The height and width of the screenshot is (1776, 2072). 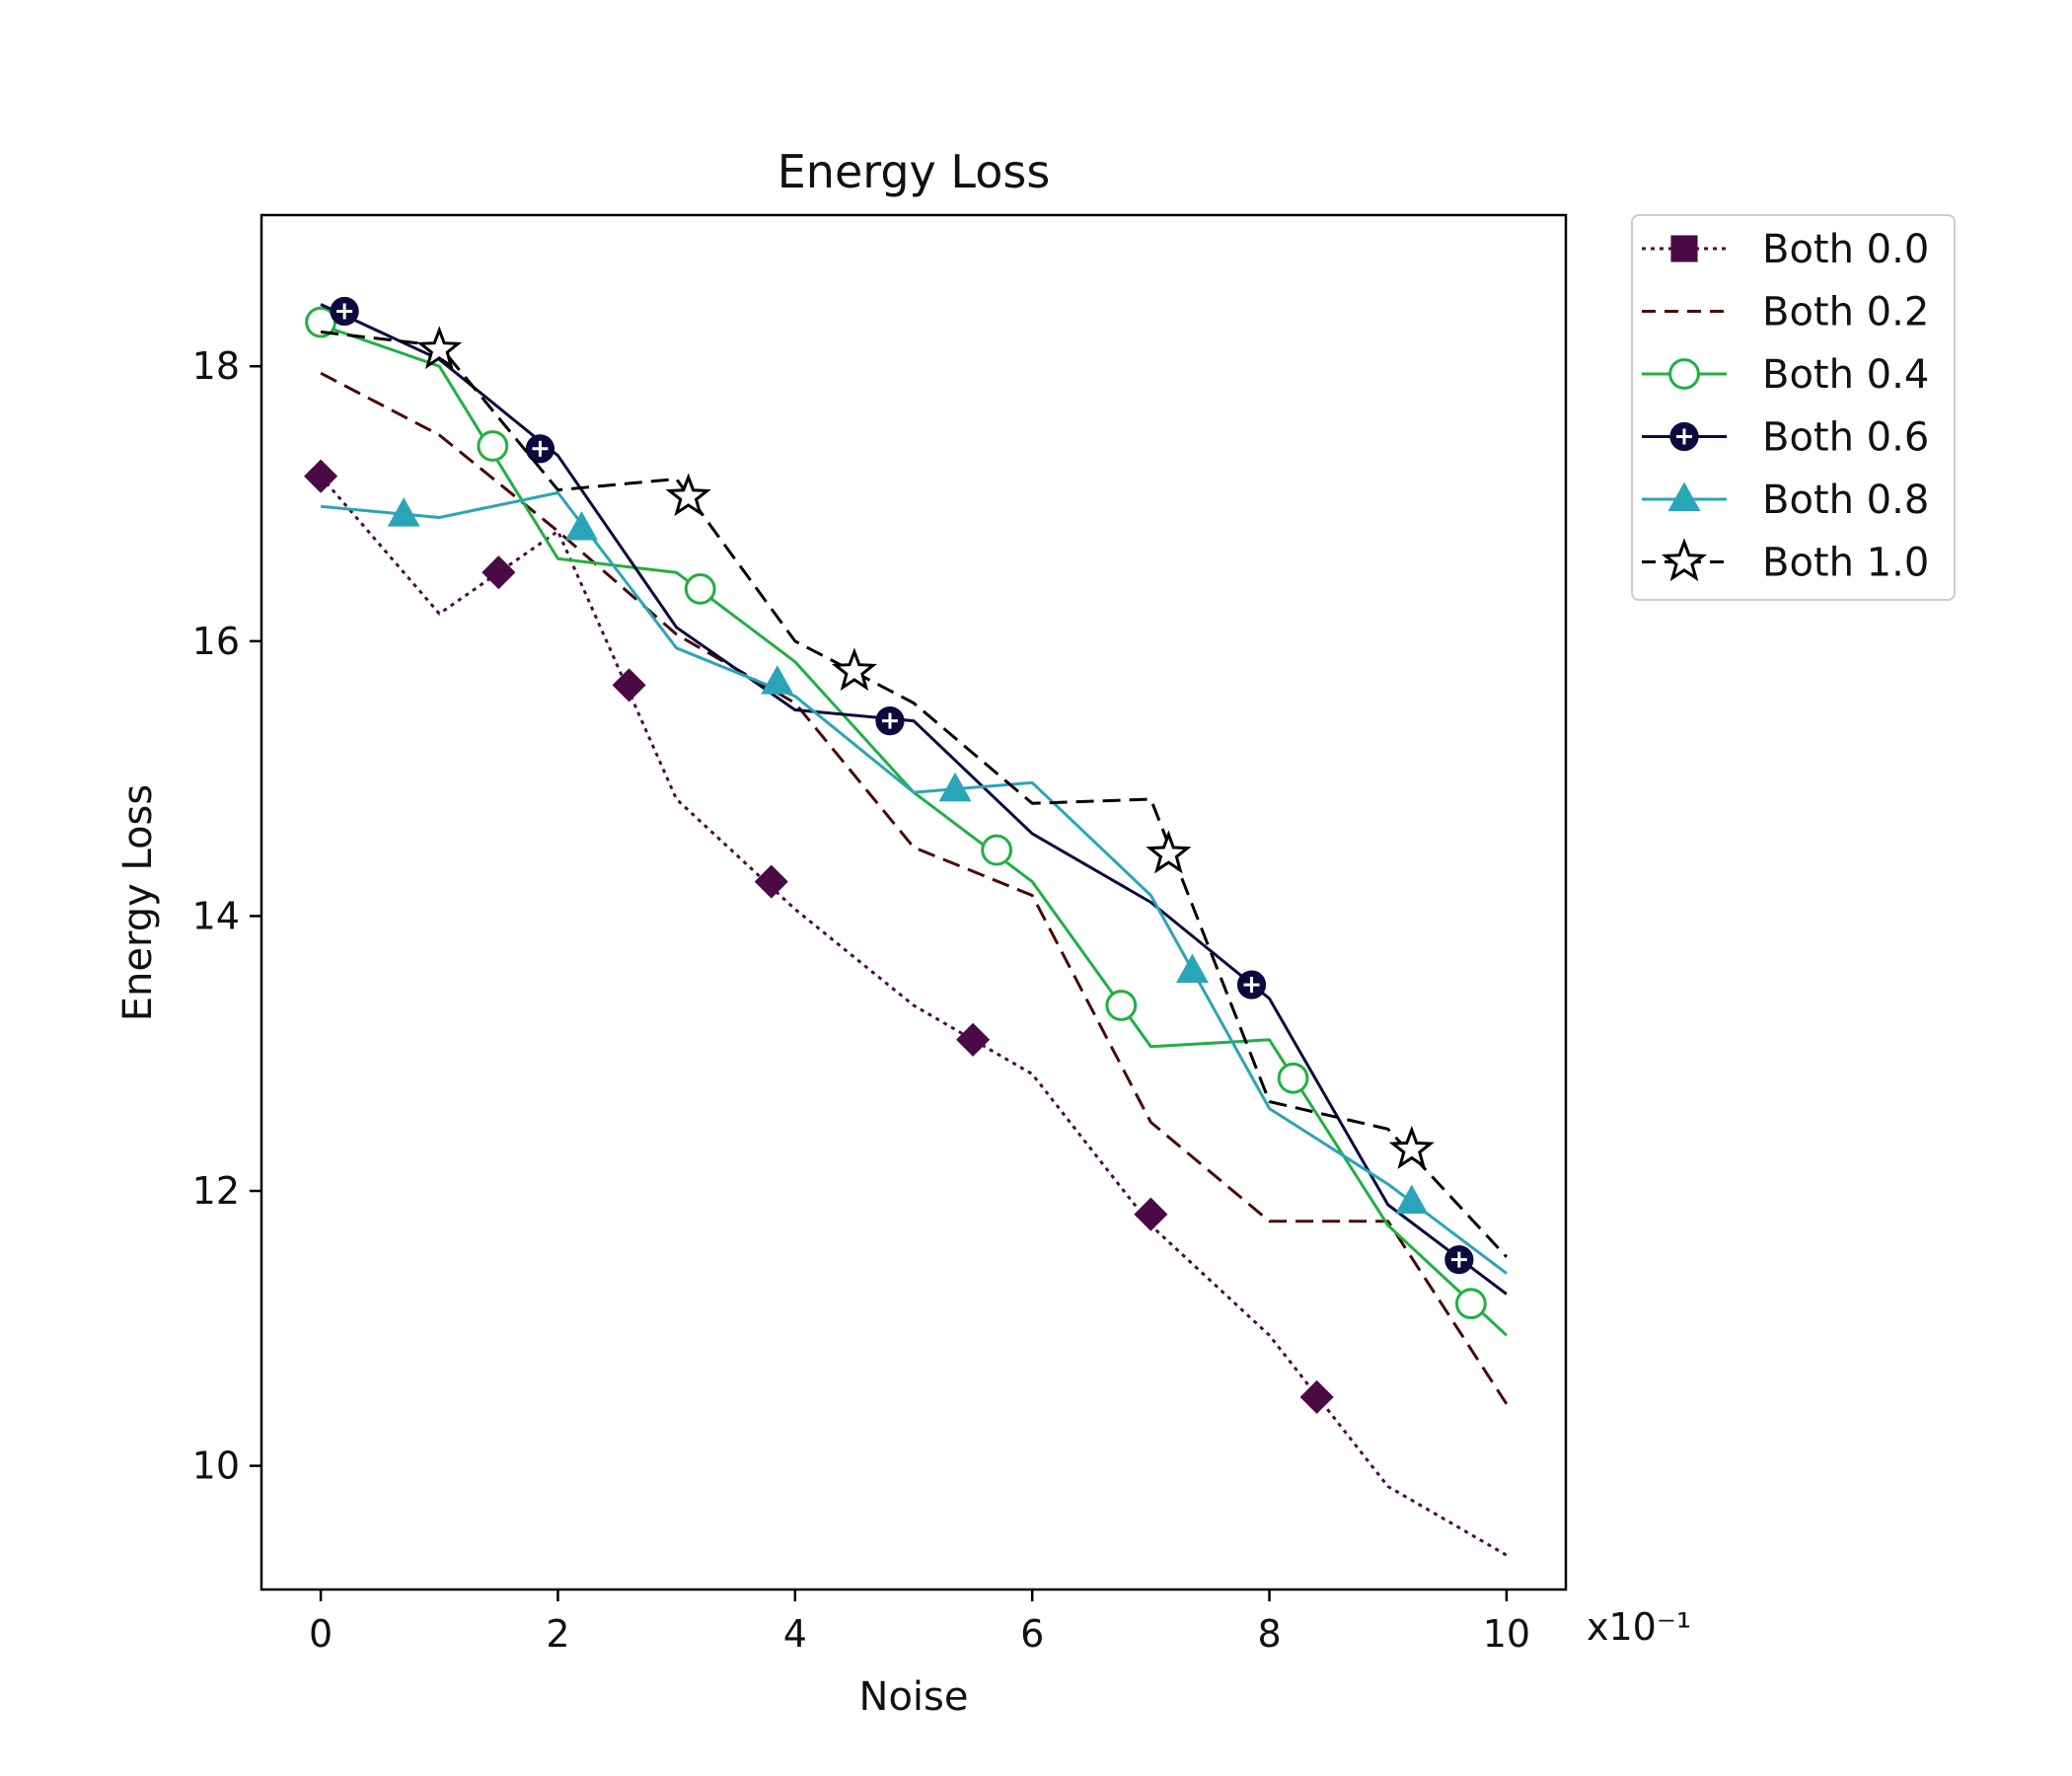 What do you see at coordinates (1846, 313) in the screenshot?
I see `legend-label-both-0-2: Both 0.2` at bounding box center [1846, 313].